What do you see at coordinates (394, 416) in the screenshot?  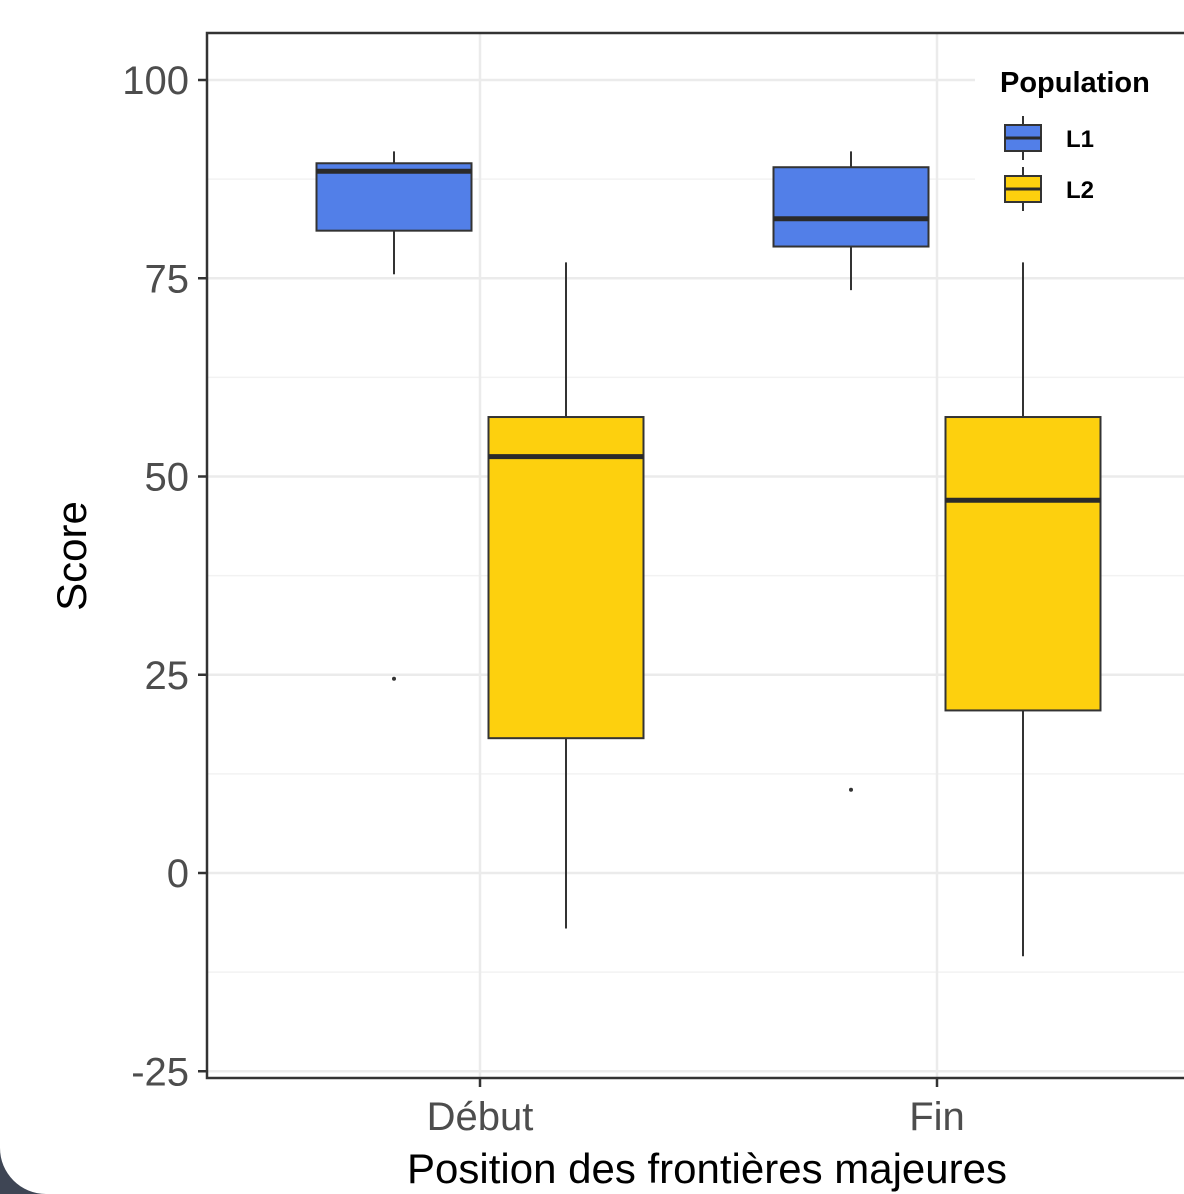 I see `box-L1-Début` at bounding box center [394, 416].